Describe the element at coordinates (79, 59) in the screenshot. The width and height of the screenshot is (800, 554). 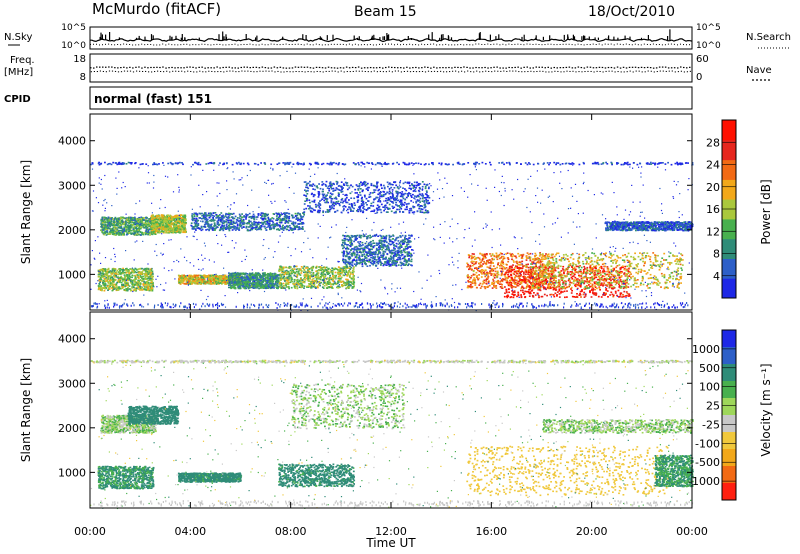
I see `freq-left-tick-top: 18` at that location.